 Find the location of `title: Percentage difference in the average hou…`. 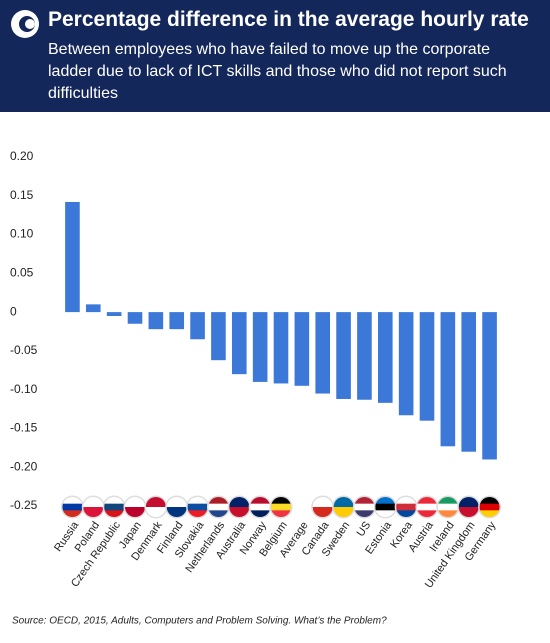

title: Percentage difference in the average hou… is located at coordinates (288, 19).